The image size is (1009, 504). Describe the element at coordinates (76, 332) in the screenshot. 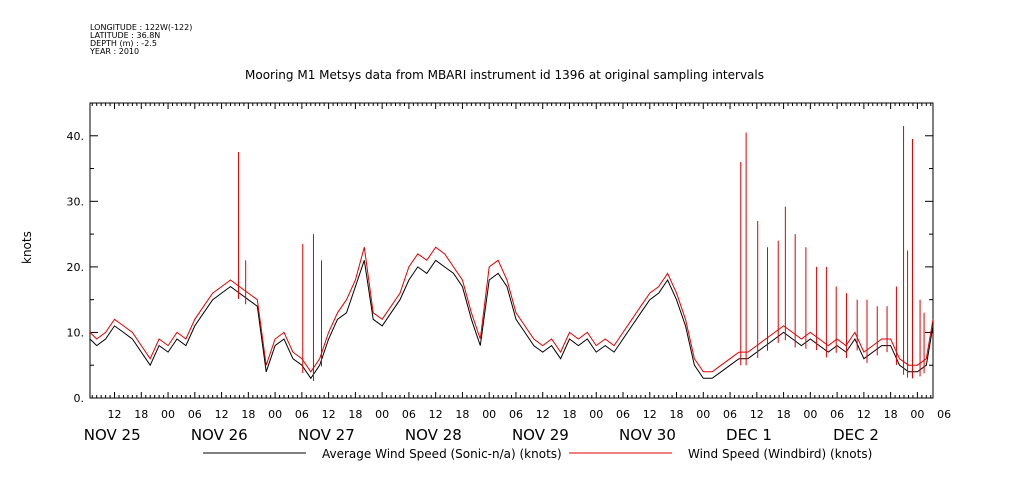

I see `y-tick-label: 10.` at that location.